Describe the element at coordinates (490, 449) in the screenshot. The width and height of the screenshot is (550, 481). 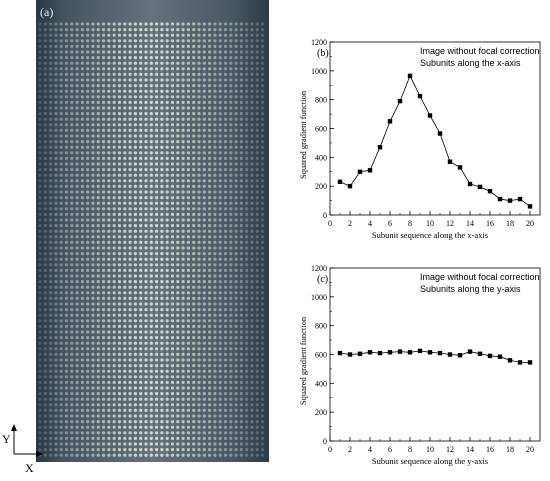
I see `chart-c-x-tick-label: 16` at that location.